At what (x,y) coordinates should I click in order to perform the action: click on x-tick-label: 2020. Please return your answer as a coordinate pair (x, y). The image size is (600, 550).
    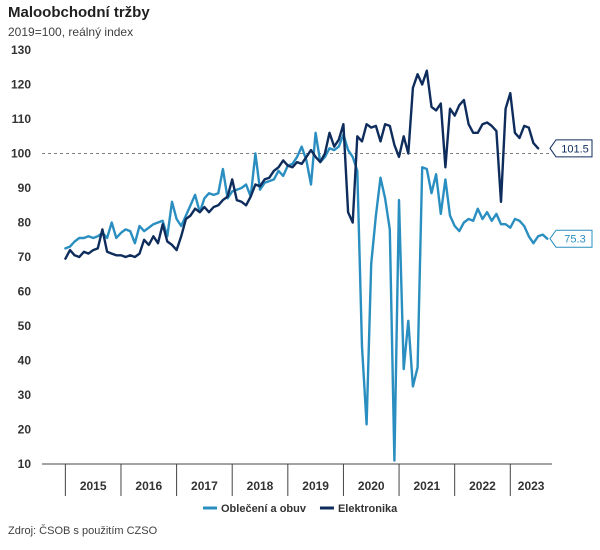
    Looking at the image, I should click on (371, 486).